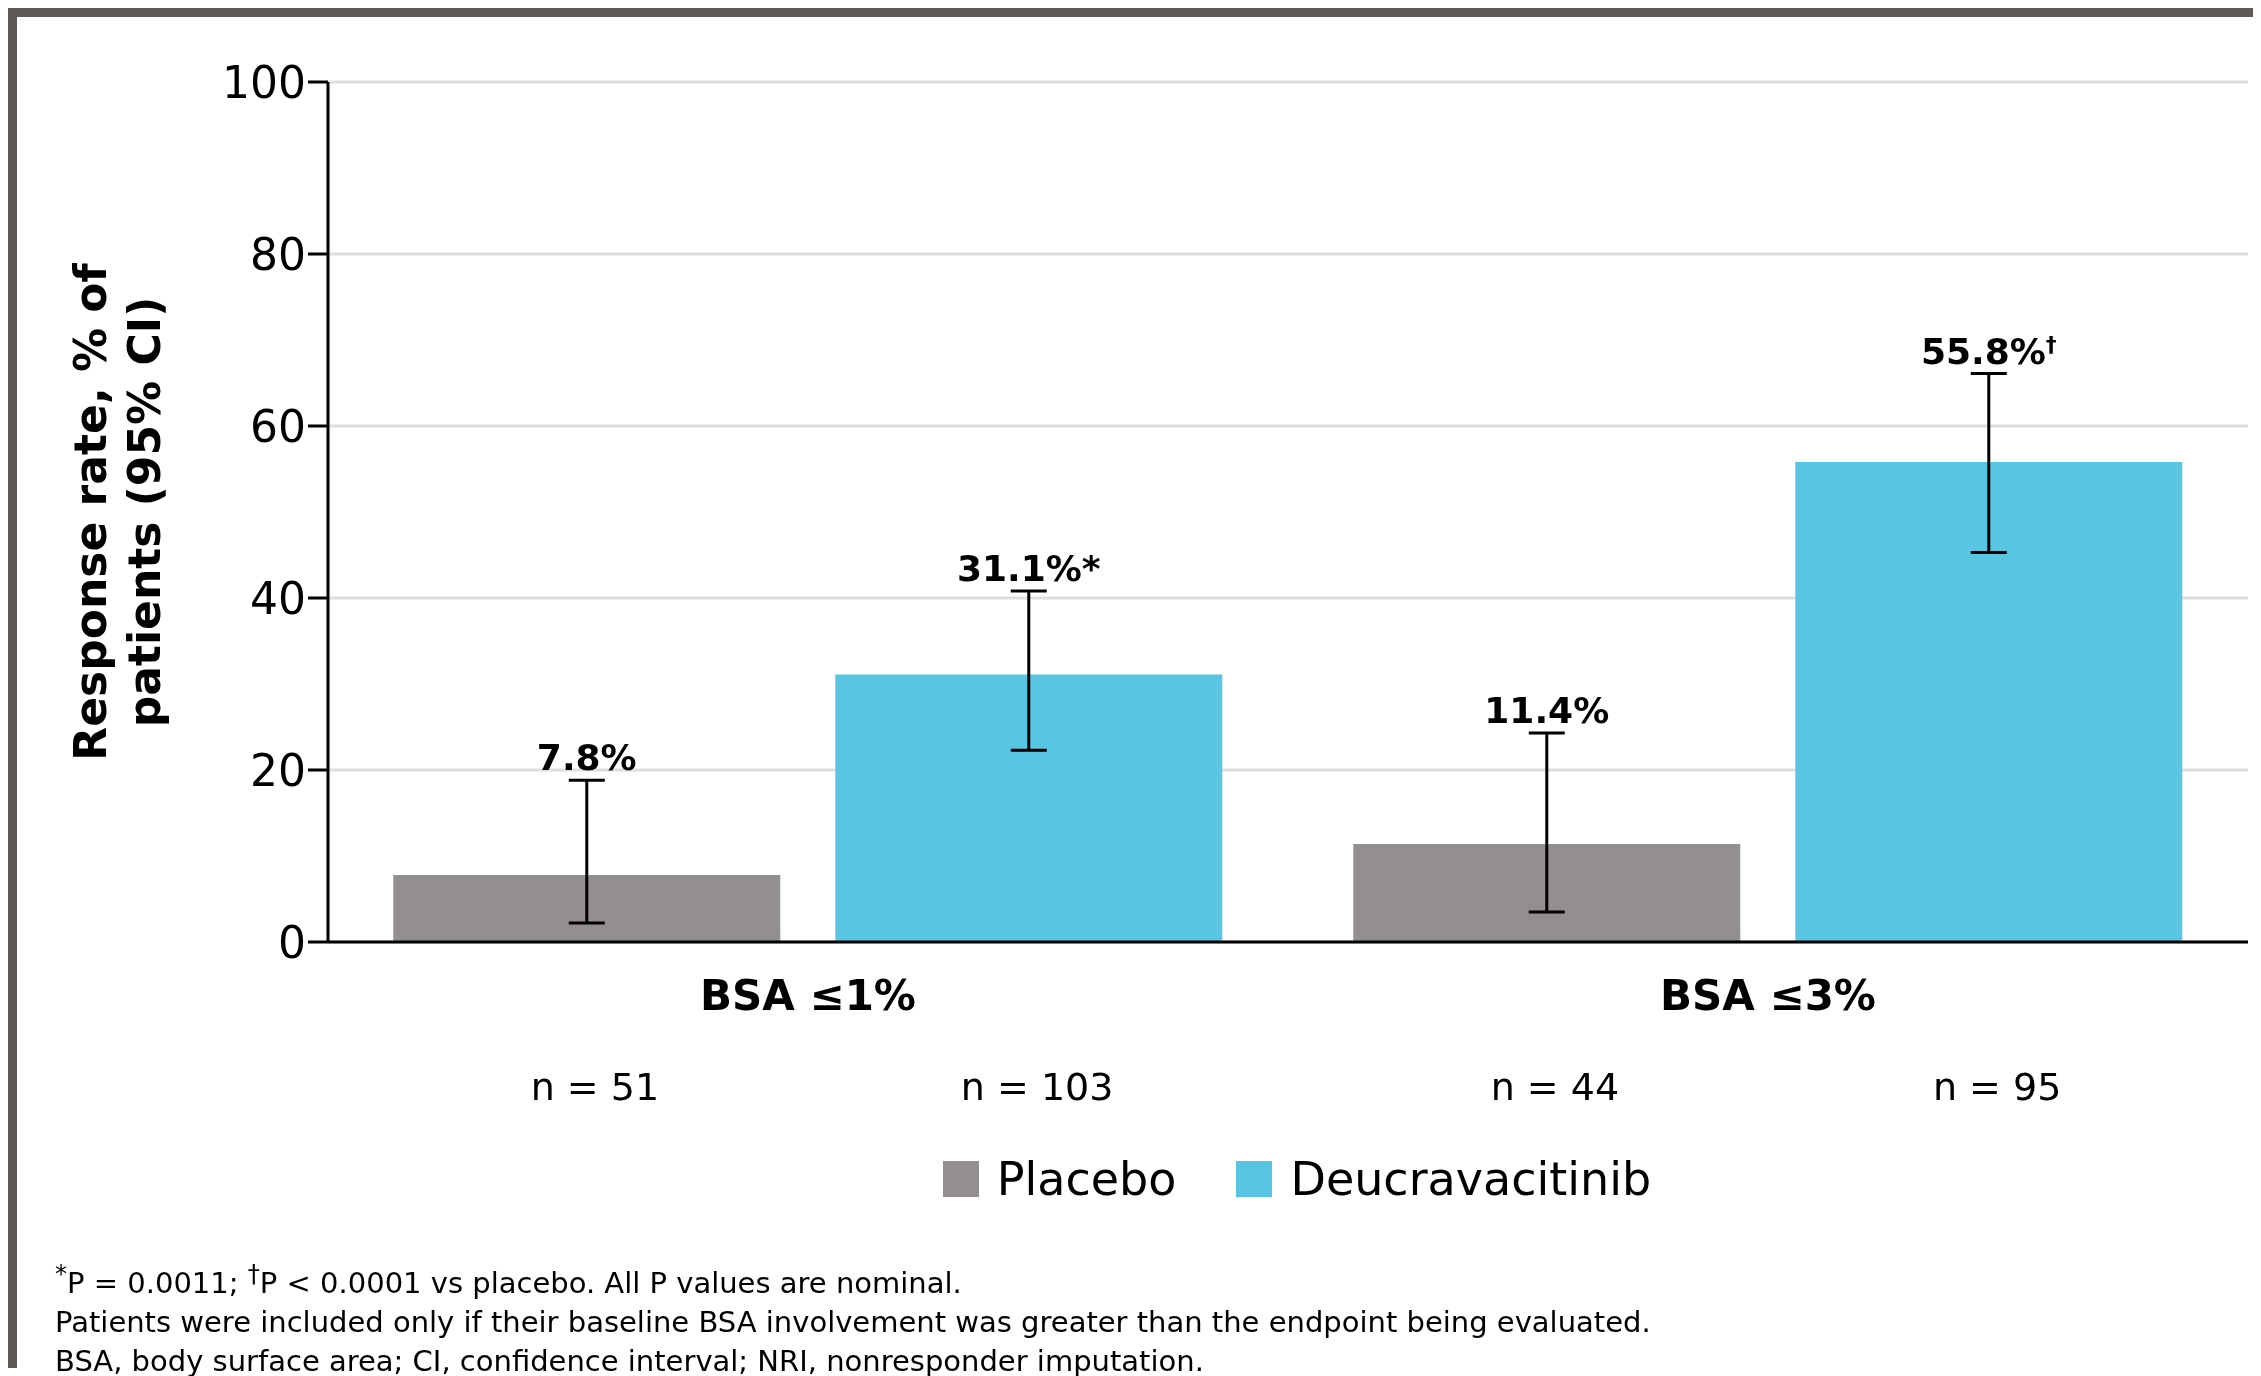 The width and height of the screenshot is (2261, 1376). What do you see at coordinates (278, 254) in the screenshot?
I see `y-tick-label: 80` at bounding box center [278, 254].